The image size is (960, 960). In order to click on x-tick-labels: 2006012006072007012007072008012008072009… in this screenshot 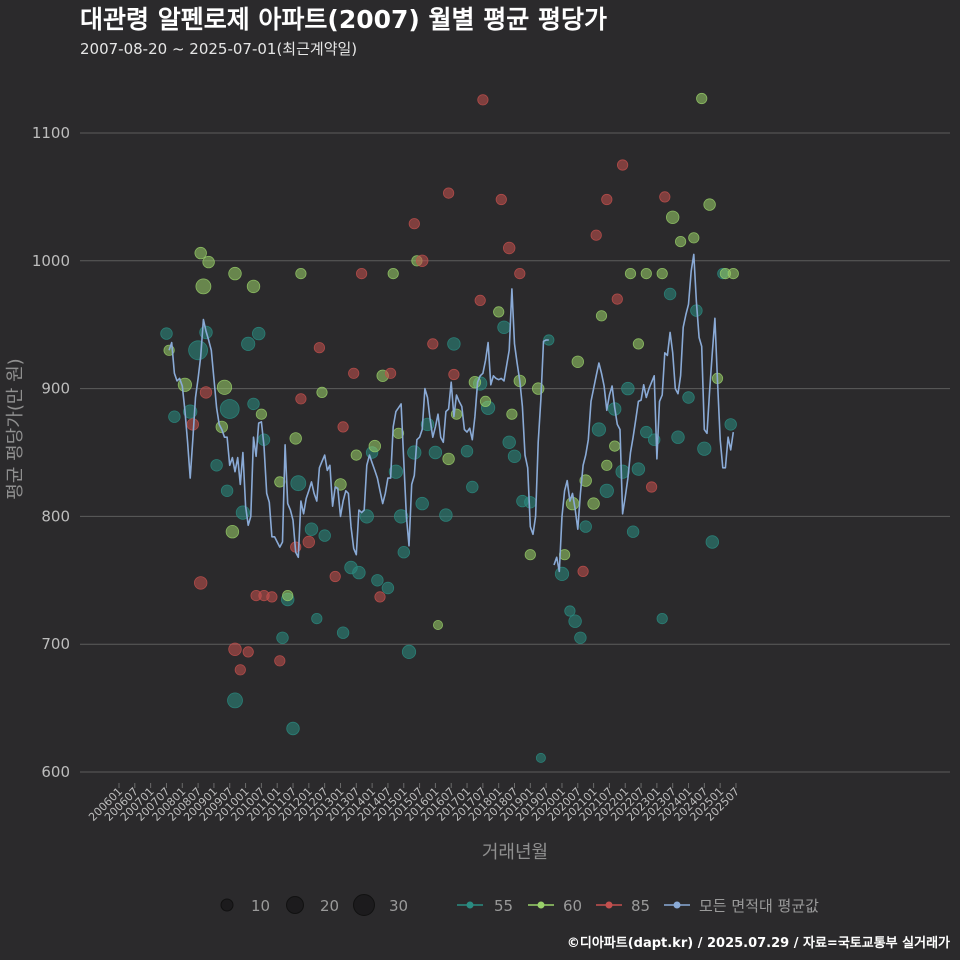, I will do `click(414, 803)`.